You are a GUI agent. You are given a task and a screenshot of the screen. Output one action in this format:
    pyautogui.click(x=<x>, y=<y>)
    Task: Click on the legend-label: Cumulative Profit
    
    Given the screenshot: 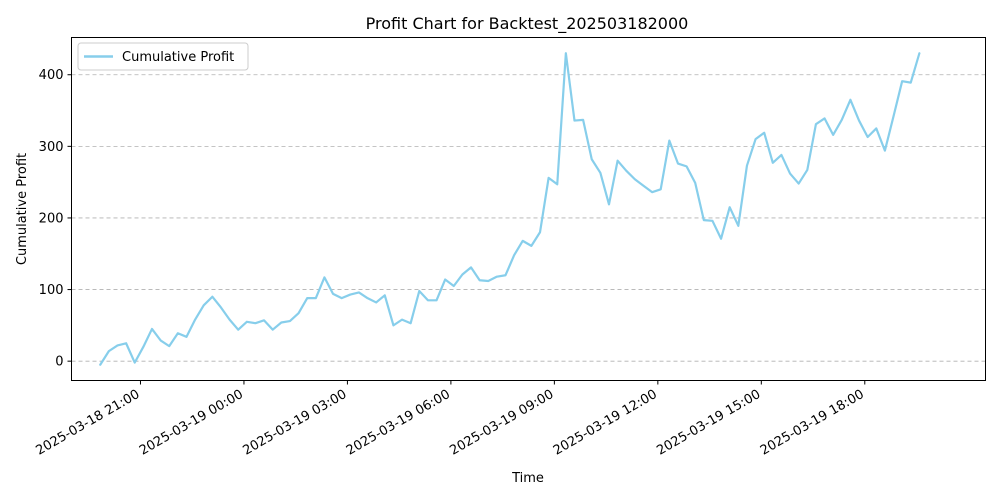 What is the action you would take?
    pyautogui.click(x=178, y=57)
    